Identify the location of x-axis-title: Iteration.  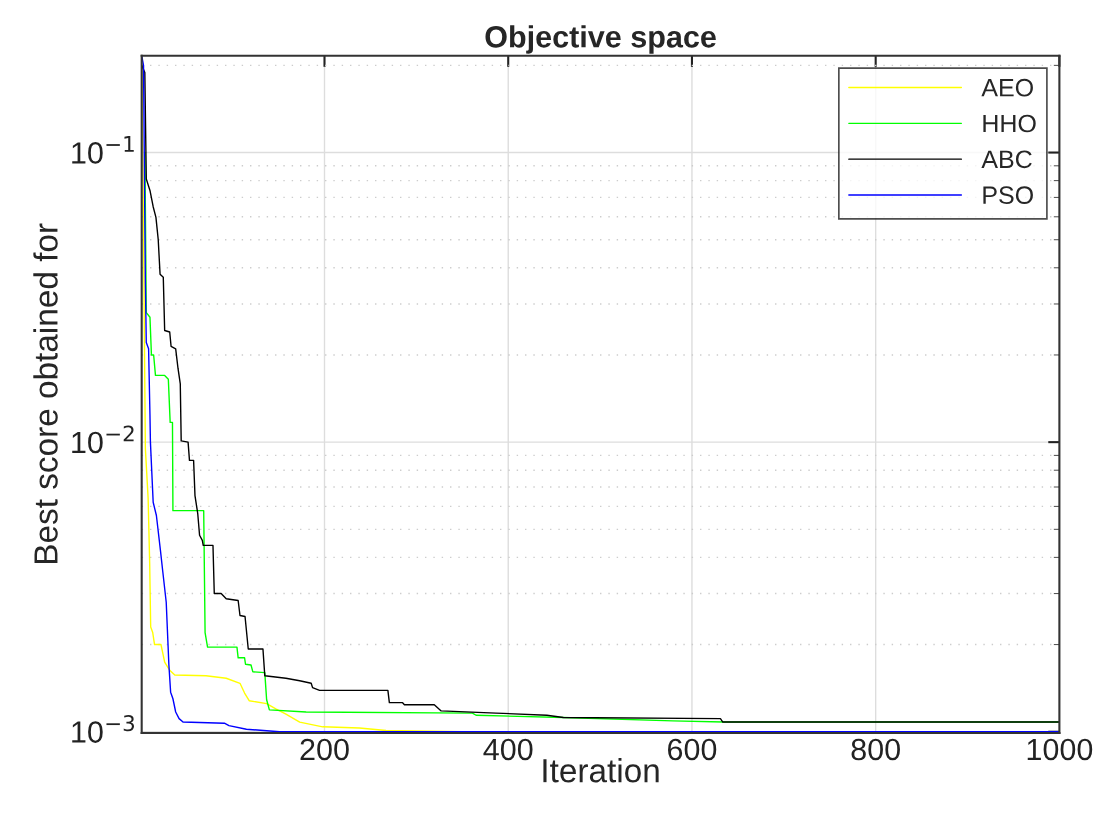
(601, 770).